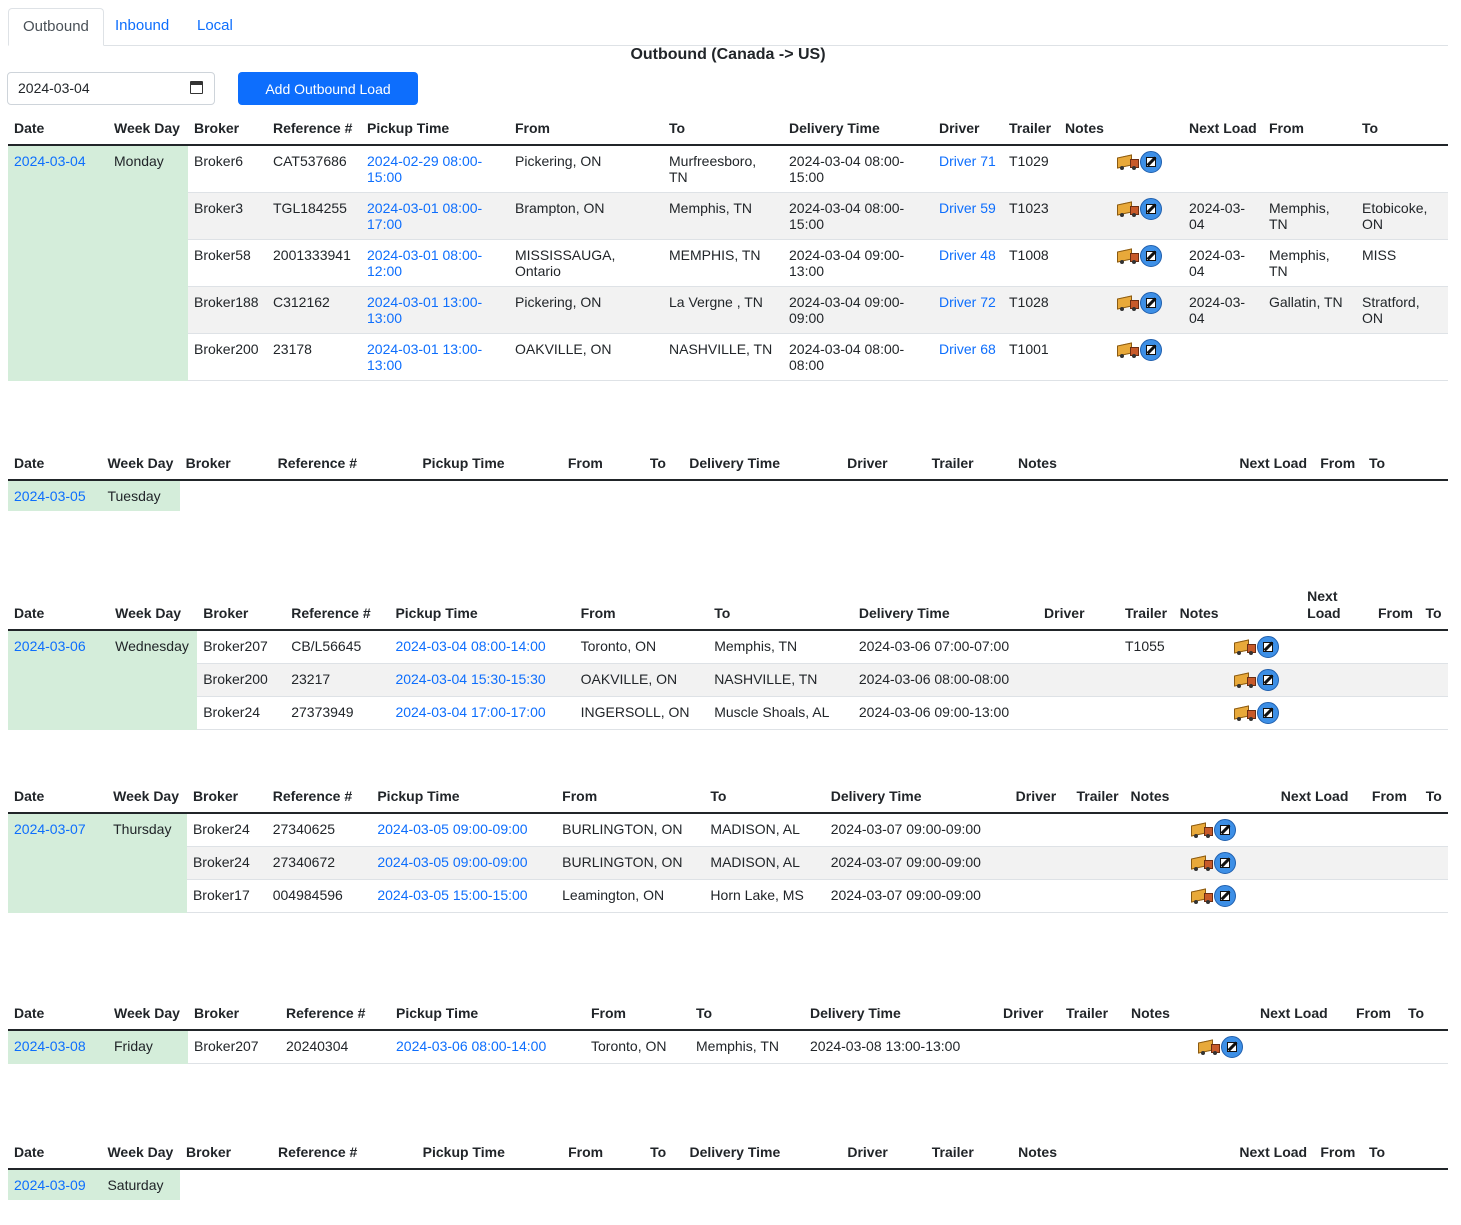  I want to click on driver-link: Driver 48, so click(967, 255).